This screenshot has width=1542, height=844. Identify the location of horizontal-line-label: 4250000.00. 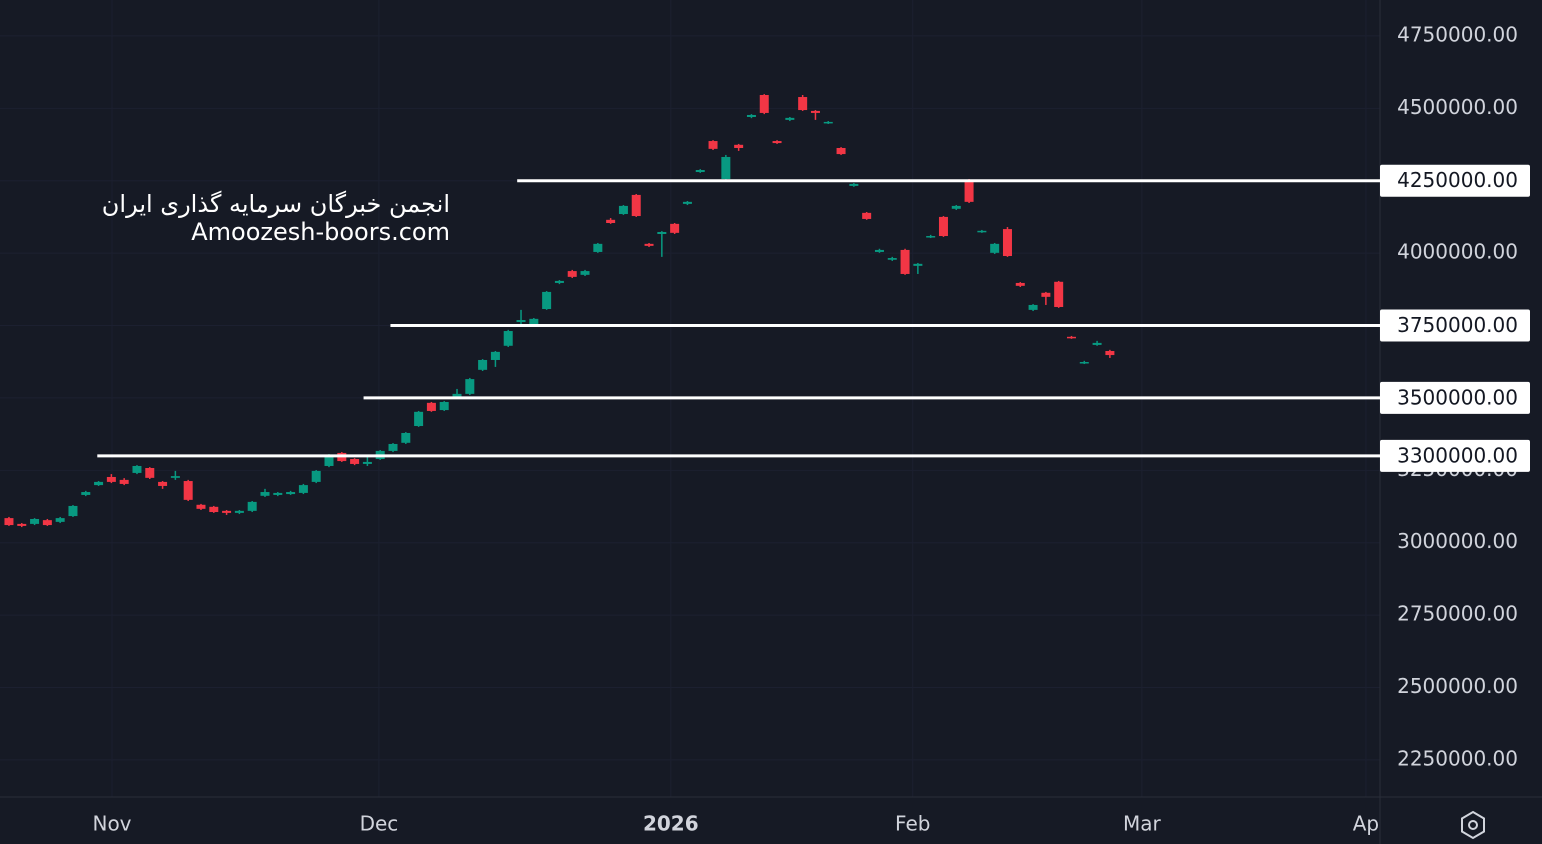
(1457, 180).